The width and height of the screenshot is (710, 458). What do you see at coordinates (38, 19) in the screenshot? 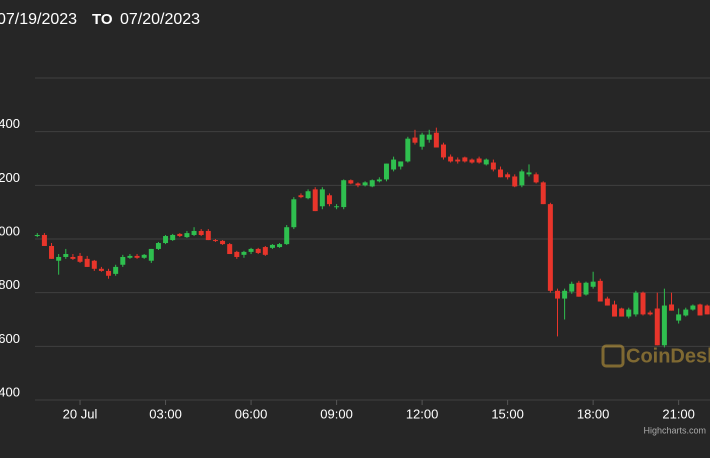
I see `date-from: 07/19/2023` at bounding box center [38, 19].